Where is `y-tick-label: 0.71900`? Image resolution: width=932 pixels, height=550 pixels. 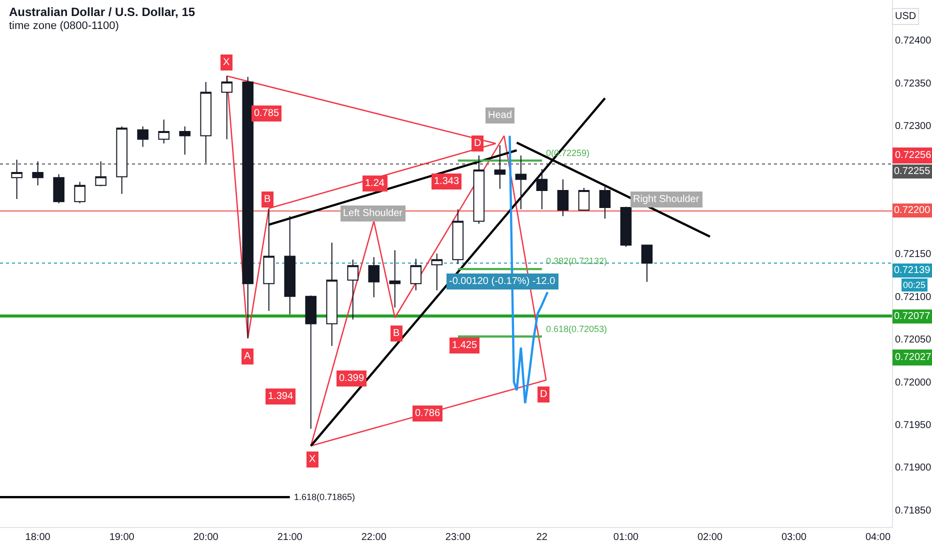
y-tick-label: 0.71900 is located at coordinates (913, 468).